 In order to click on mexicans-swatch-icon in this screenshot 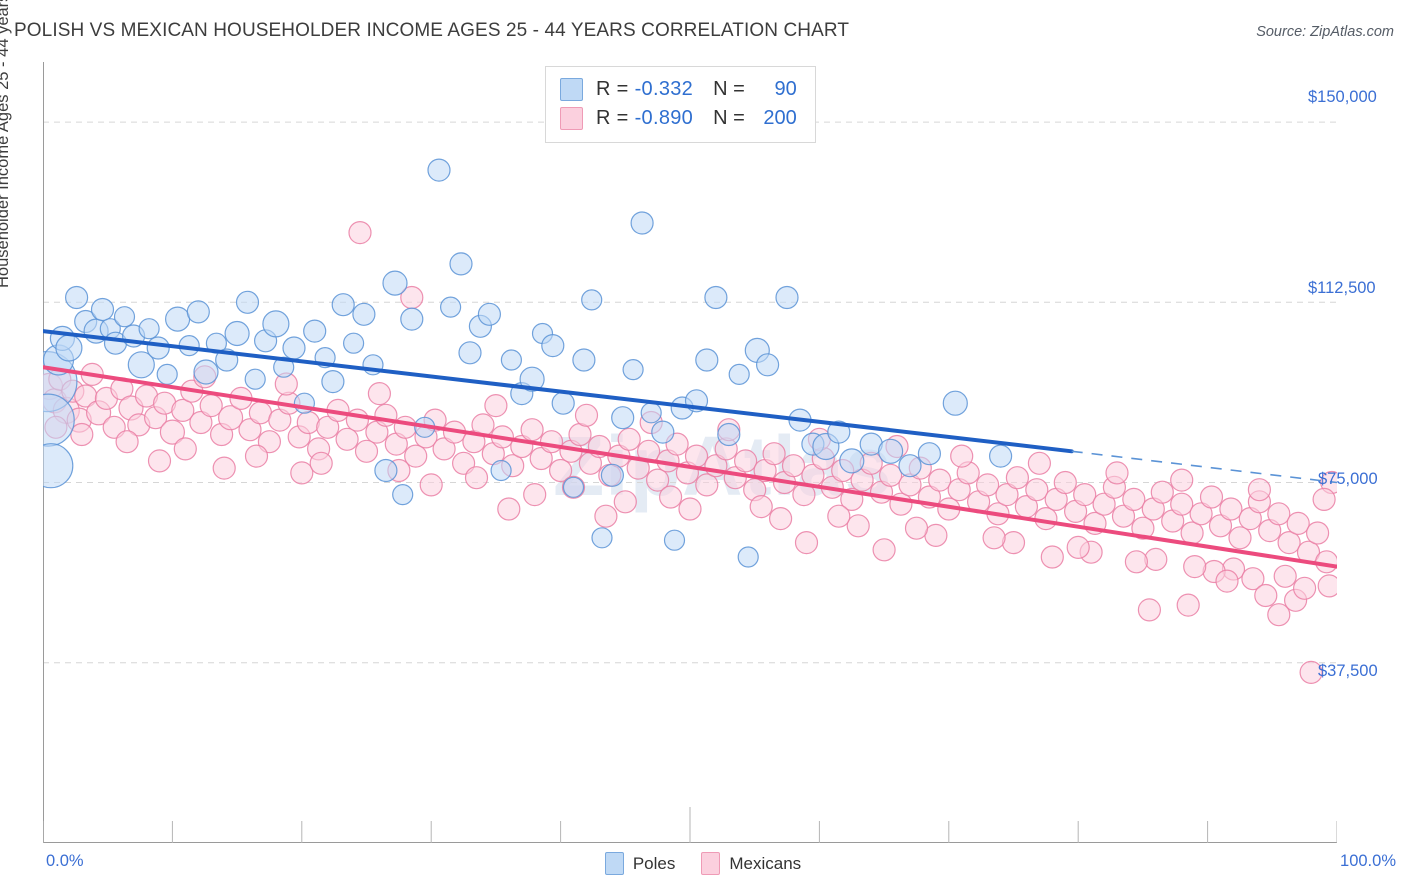, I will do `click(571, 118)`.